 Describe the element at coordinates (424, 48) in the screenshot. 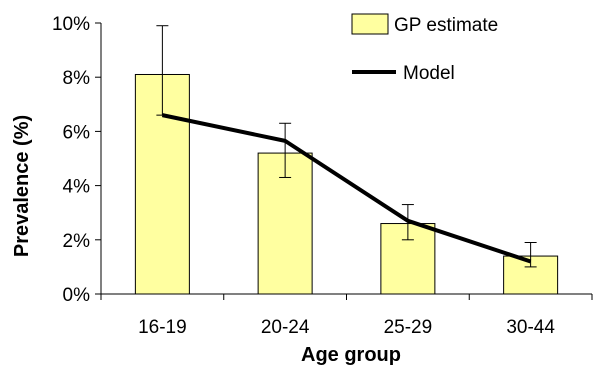

I see `legend: GP estimate Model` at that location.